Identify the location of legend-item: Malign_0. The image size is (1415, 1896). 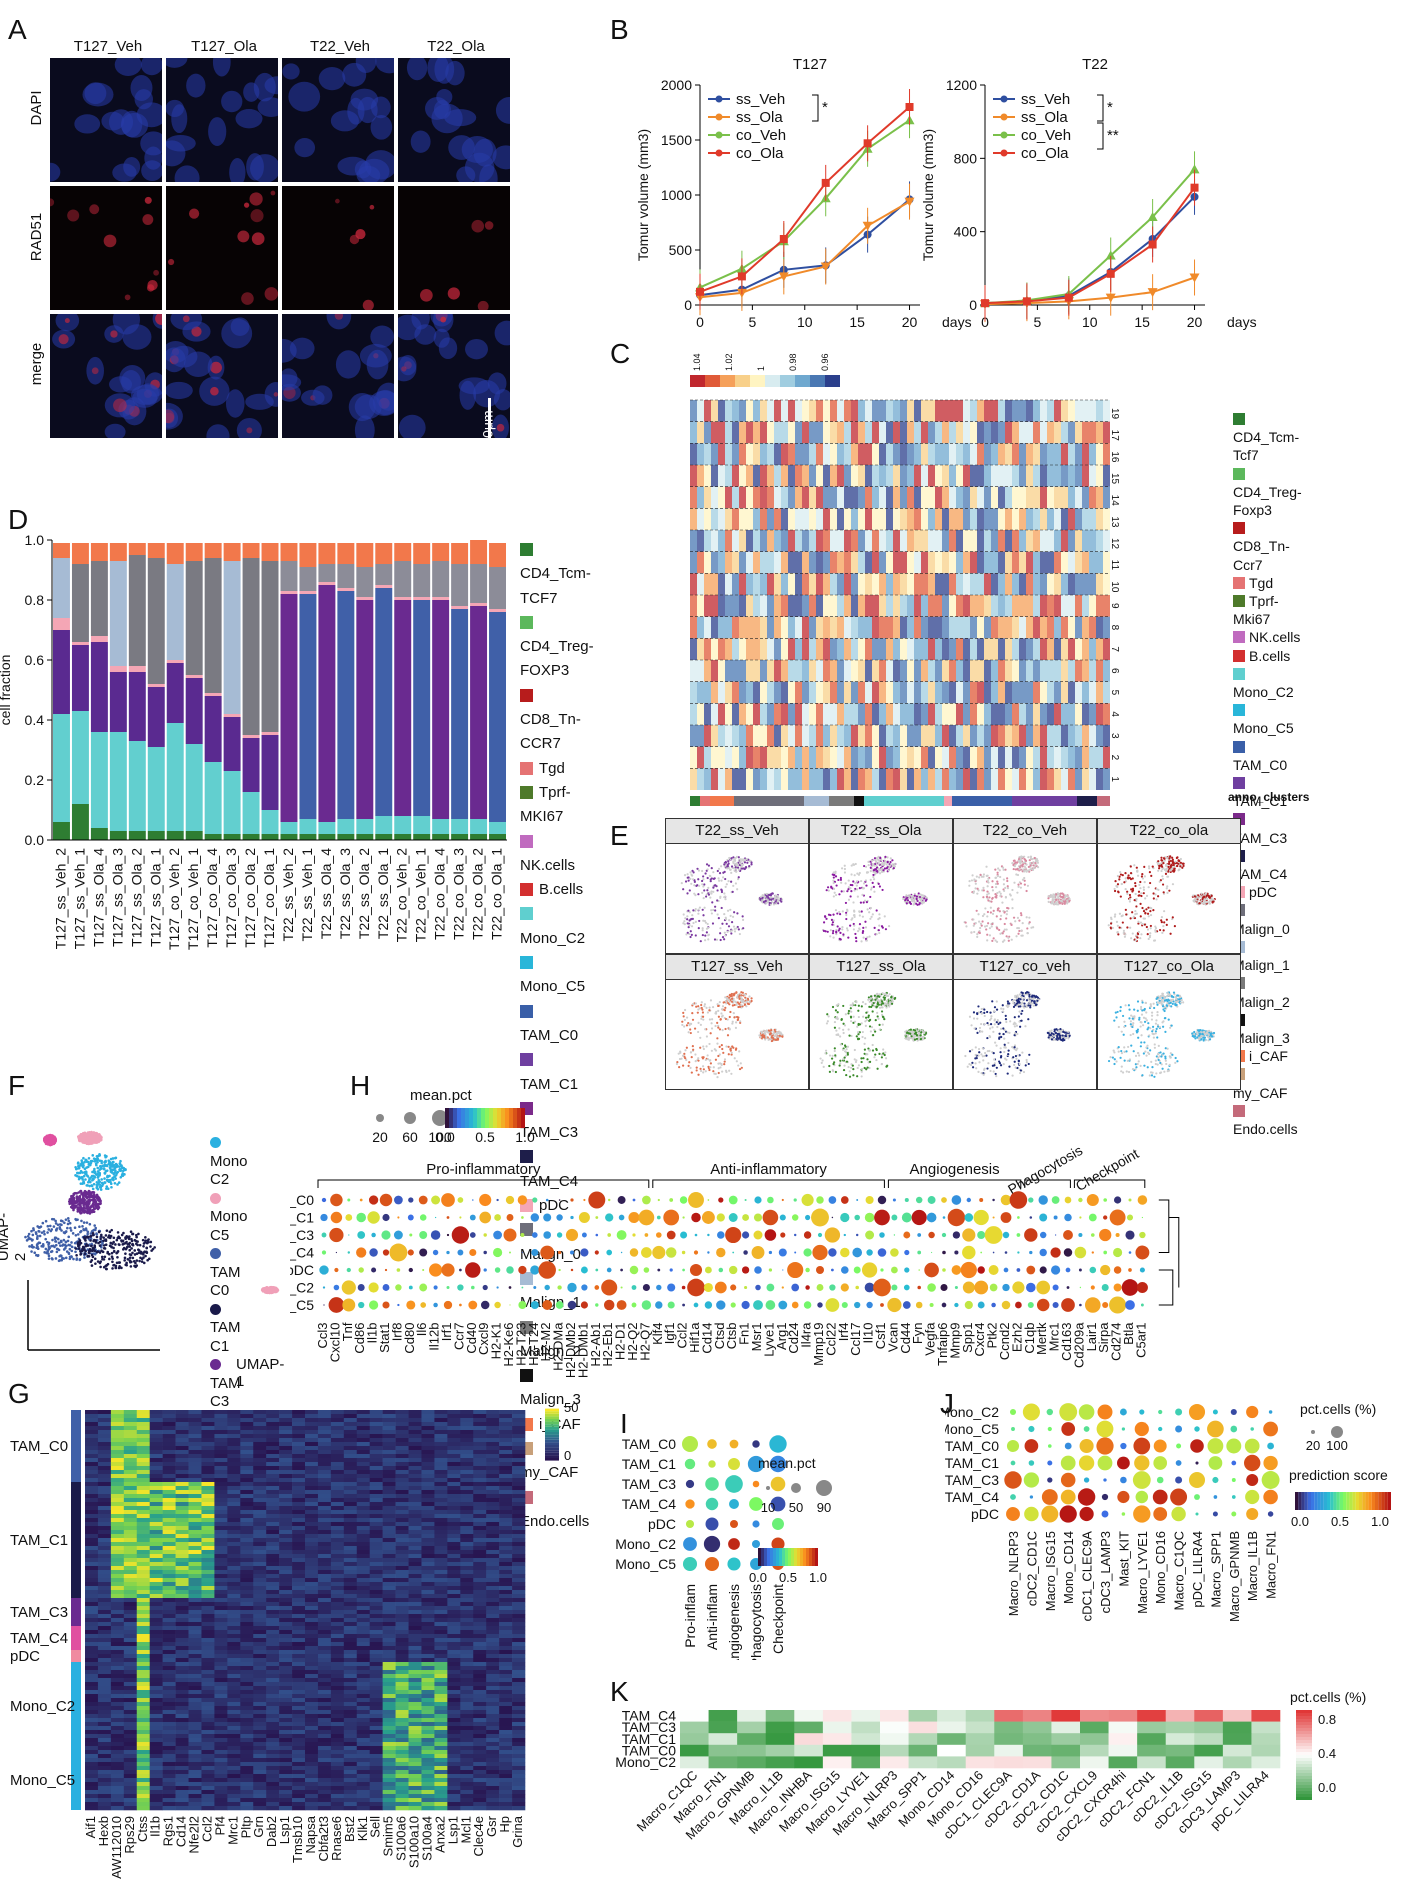
(1267, 919).